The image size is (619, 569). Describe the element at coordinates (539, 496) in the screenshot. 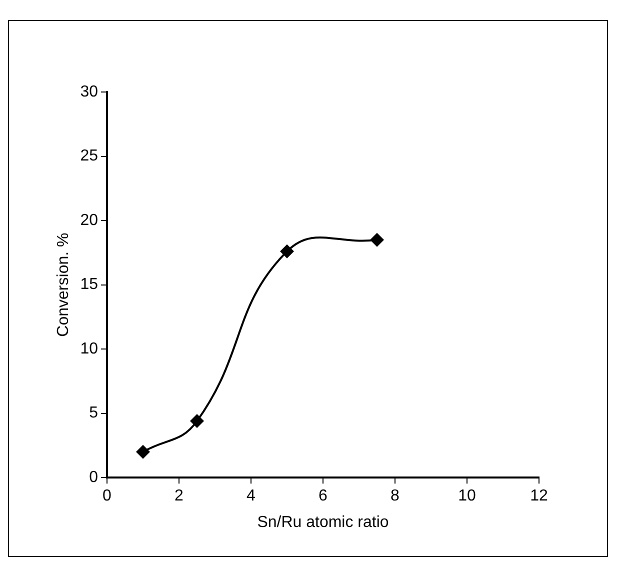

I see `x-tick-label: 12` at that location.